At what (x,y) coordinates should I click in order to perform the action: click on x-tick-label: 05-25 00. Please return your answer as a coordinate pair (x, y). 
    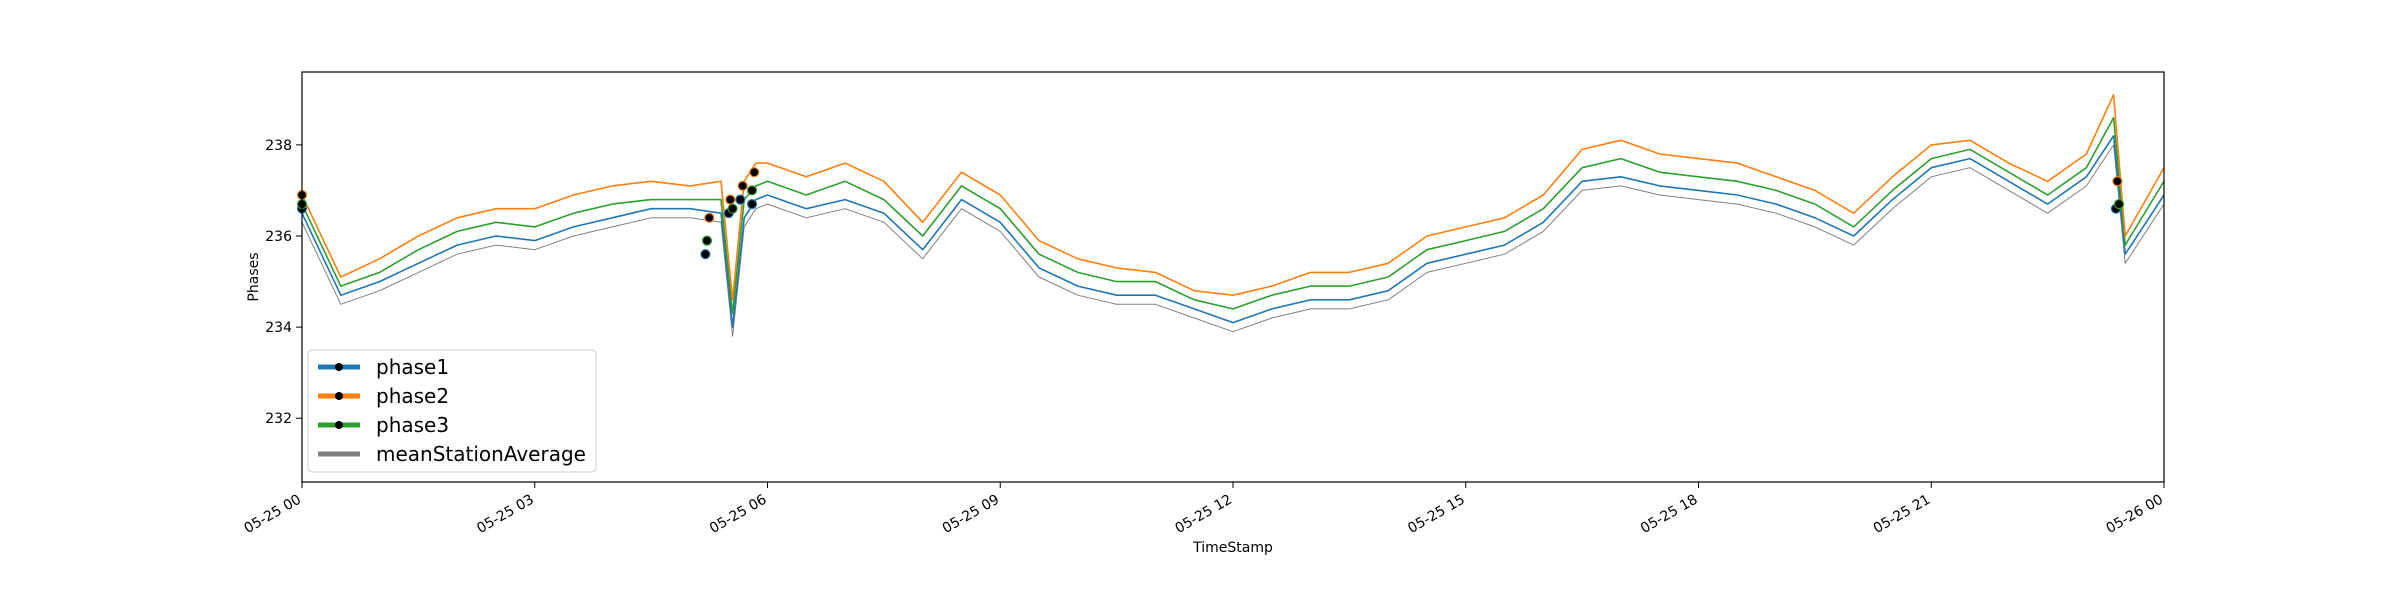
    Looking at the image, I should click on (272, 514).